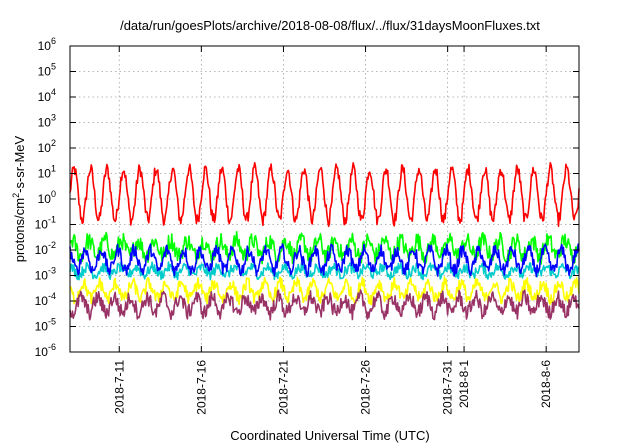 This screenshot has height=448, width=640. What do you see at coordinates (45, 274) in the screenshot?
I see `y-tick-label: 10⁻³` at bounding box center [45, 274].